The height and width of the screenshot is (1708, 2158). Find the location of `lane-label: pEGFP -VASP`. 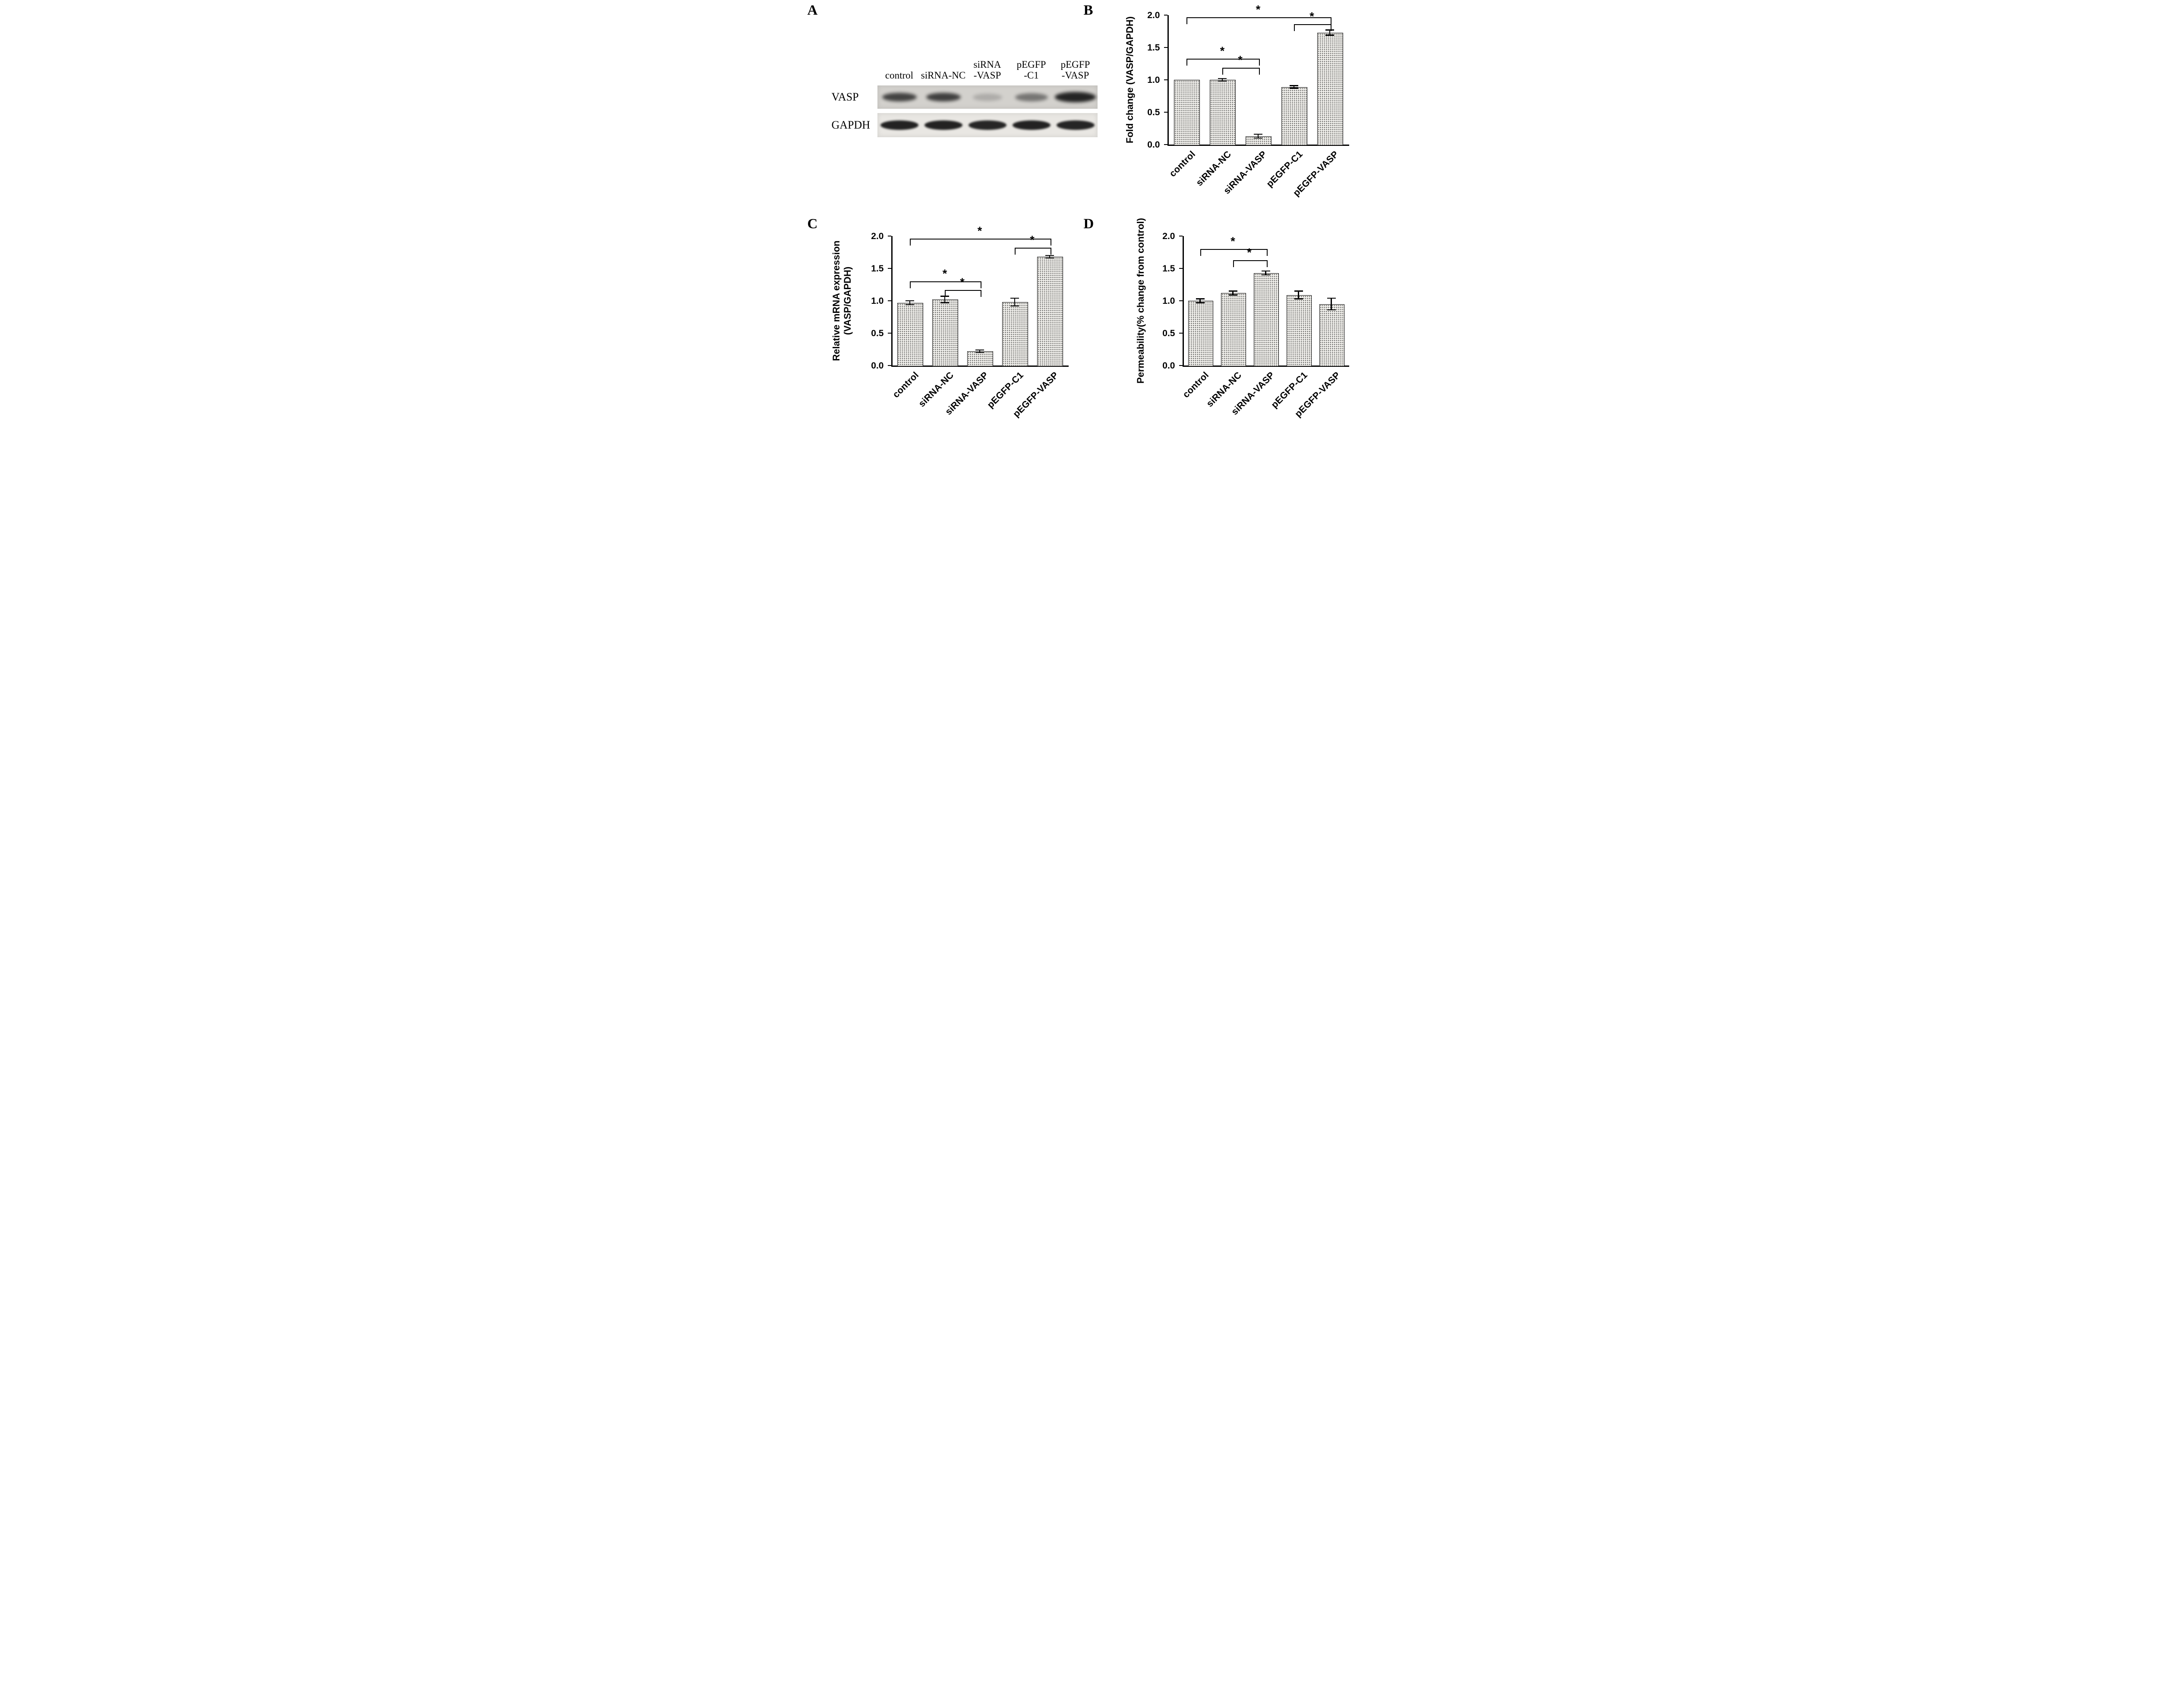

lane-label: pEGFP -VASP is located at coordinates (1075, 70).